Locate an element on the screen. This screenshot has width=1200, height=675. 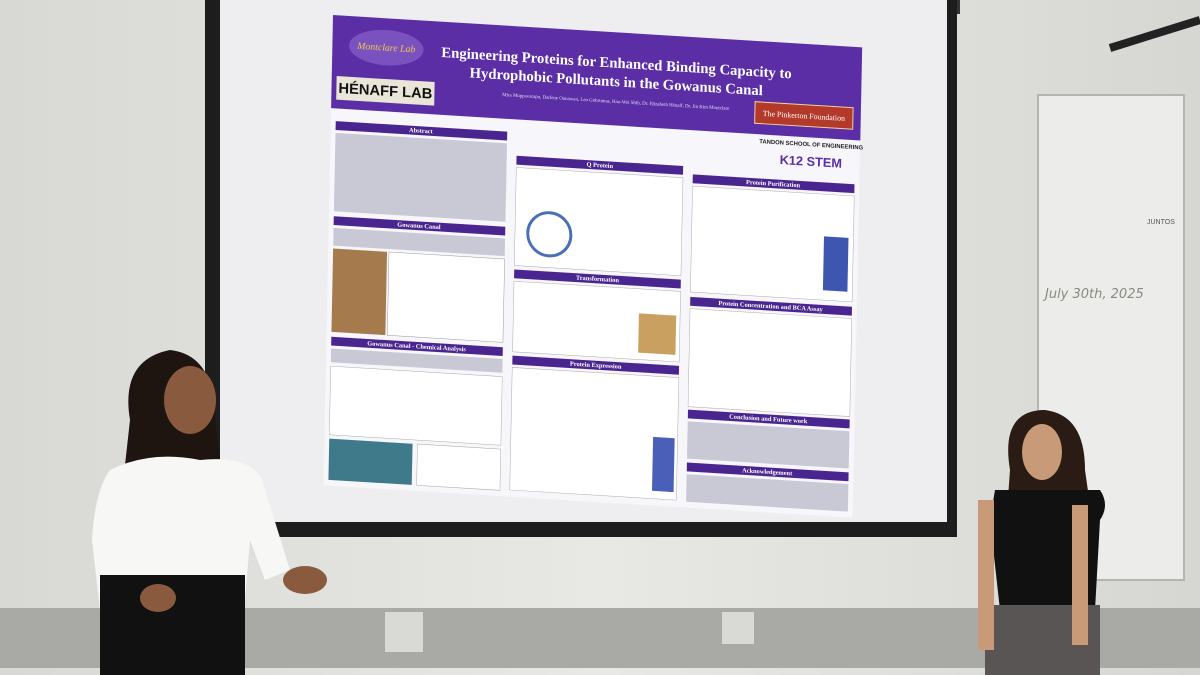
calibration-plot is located at coordinates (459, 467).